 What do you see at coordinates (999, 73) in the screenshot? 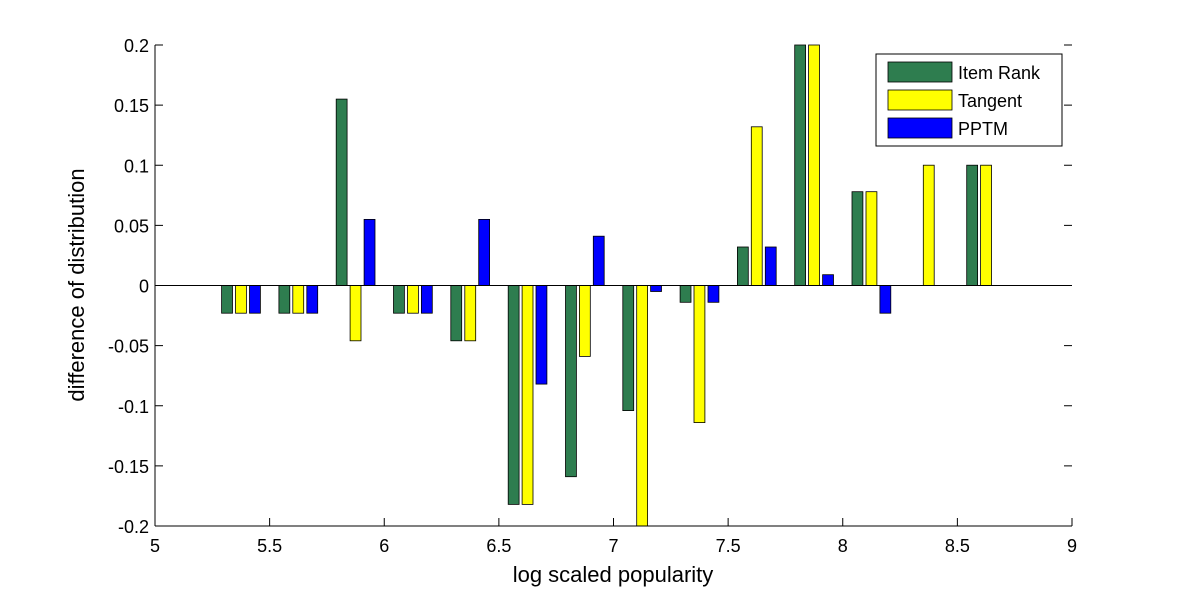
I see `legend-label: Item Rank` at bounding box center [999, 73].